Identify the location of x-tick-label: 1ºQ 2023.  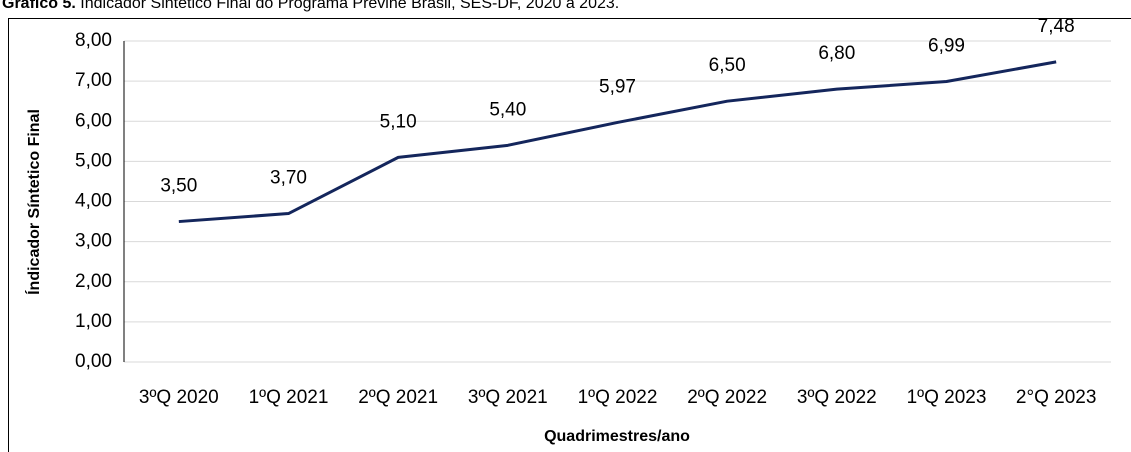
(947, 397).